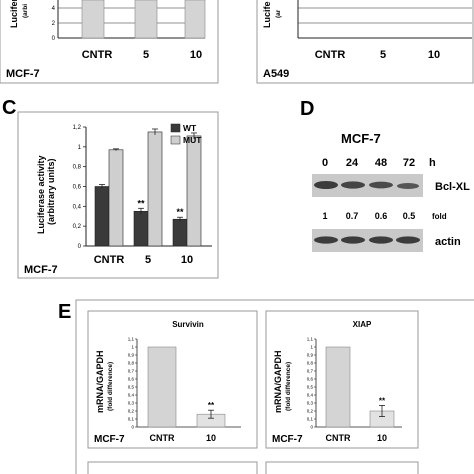 This screenshot has width=474, height=474. Describe the element at coordinates (109, 260) in the screenshot. I see `panel-c-category-label: CNTR` at that location.